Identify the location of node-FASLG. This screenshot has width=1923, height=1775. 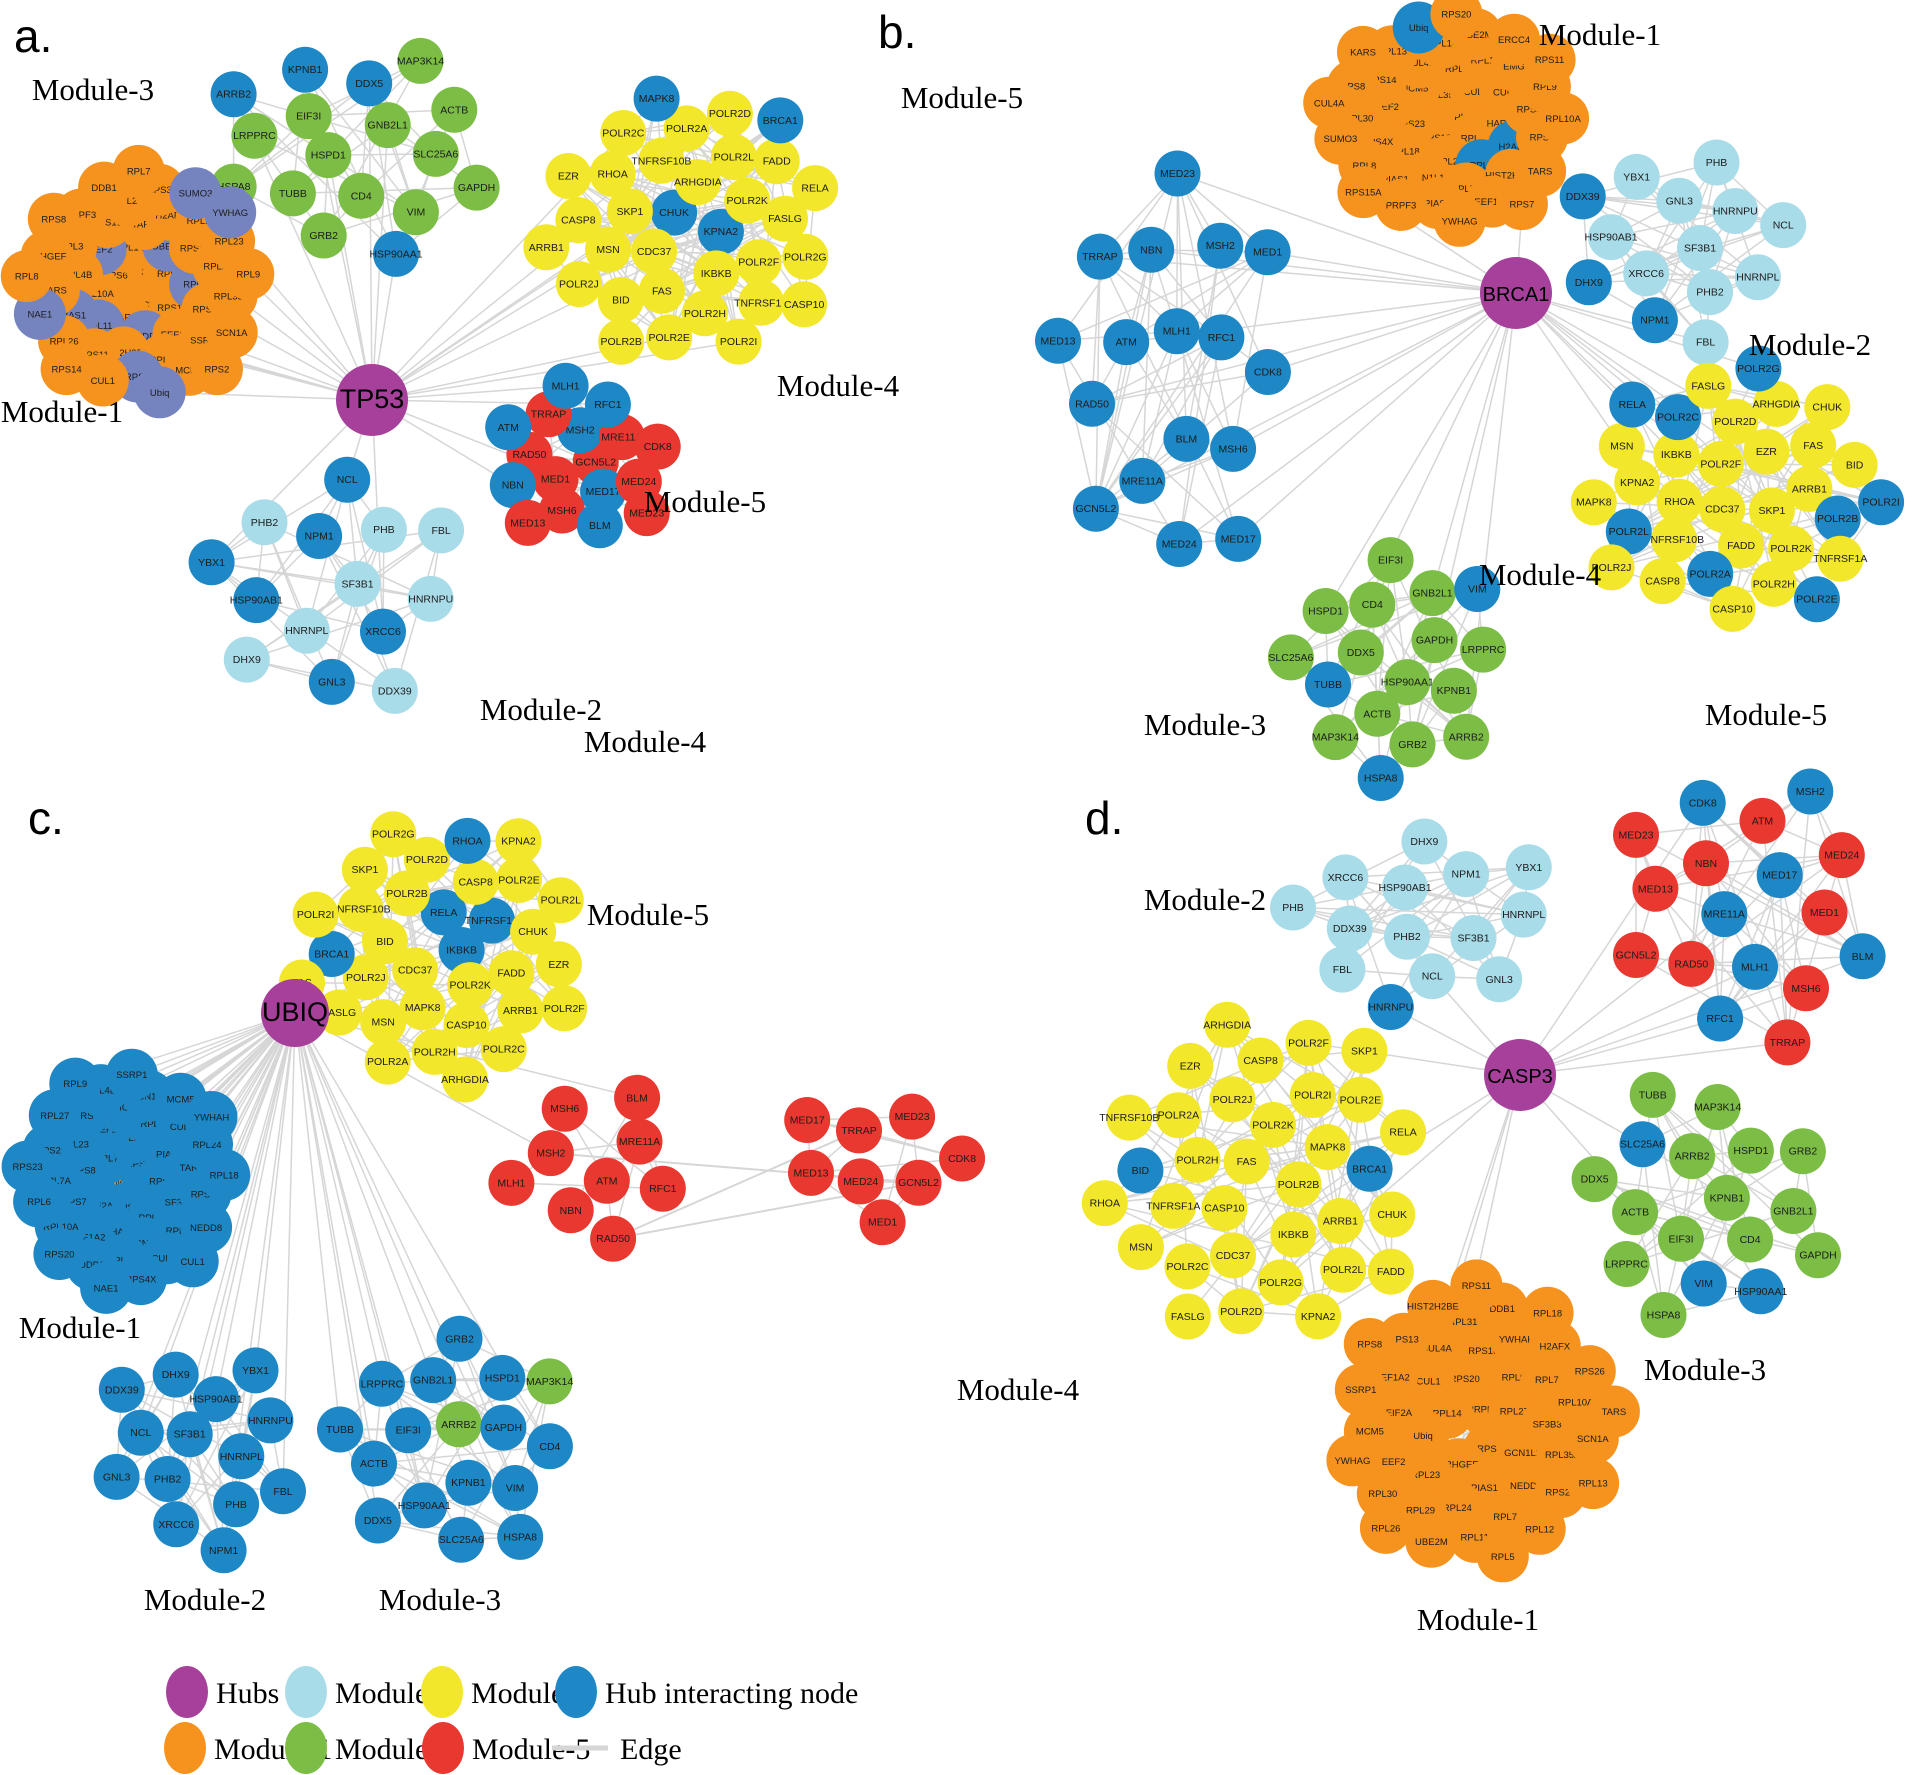
(785, 218).